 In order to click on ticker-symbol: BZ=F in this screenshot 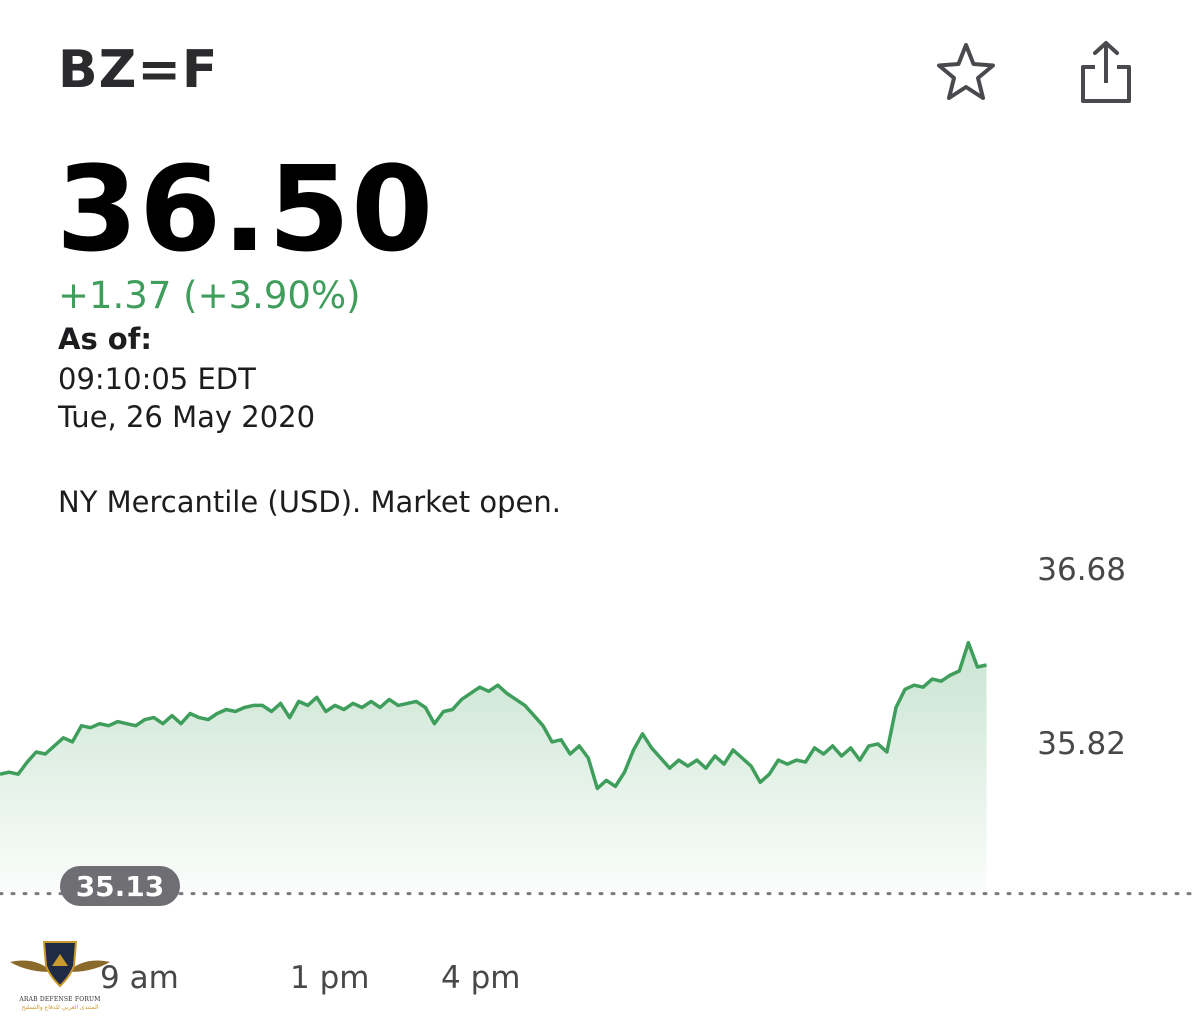, I will do `click(138, 70)`.